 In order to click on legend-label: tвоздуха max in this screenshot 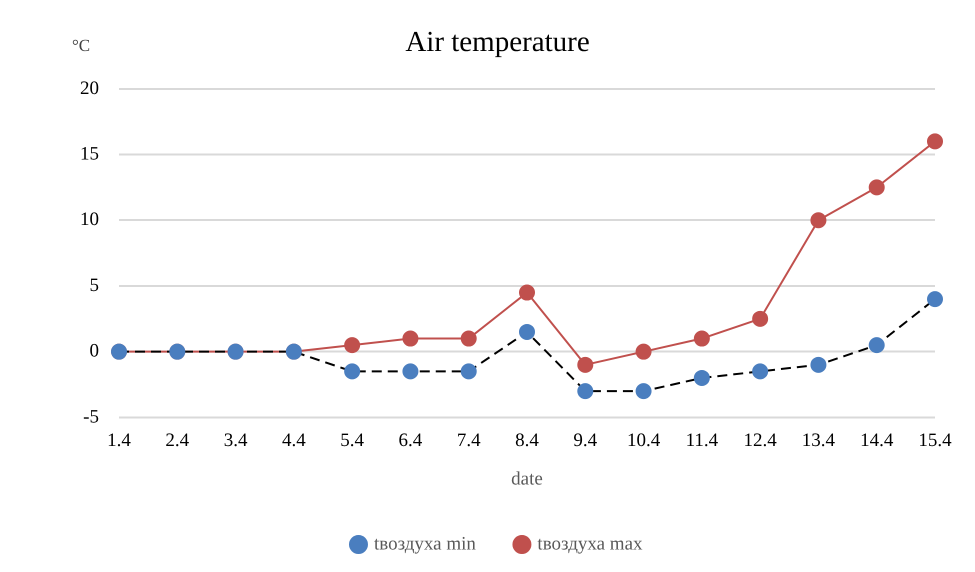, I will do `click(590, 543)`.